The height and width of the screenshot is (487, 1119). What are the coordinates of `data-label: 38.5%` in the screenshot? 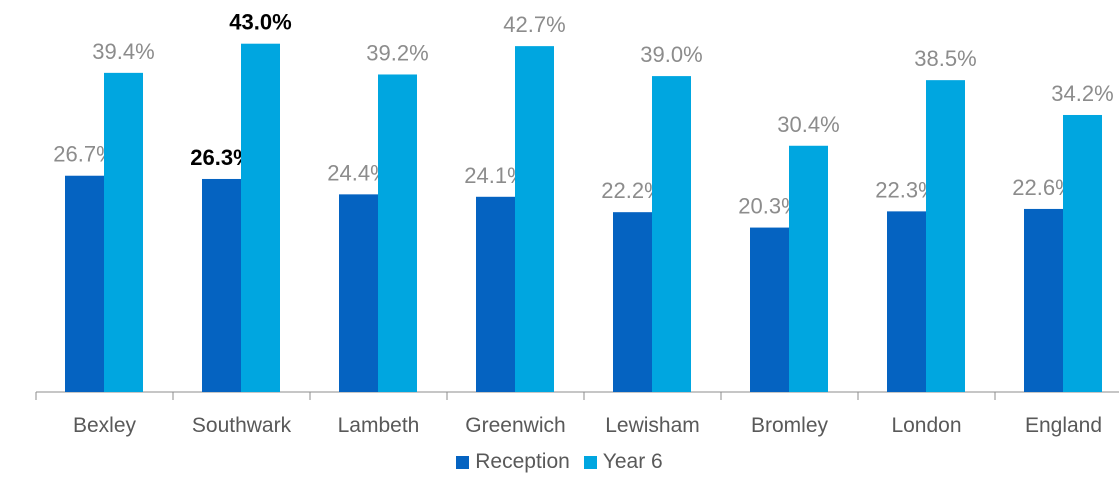 It's located at (945, 58).